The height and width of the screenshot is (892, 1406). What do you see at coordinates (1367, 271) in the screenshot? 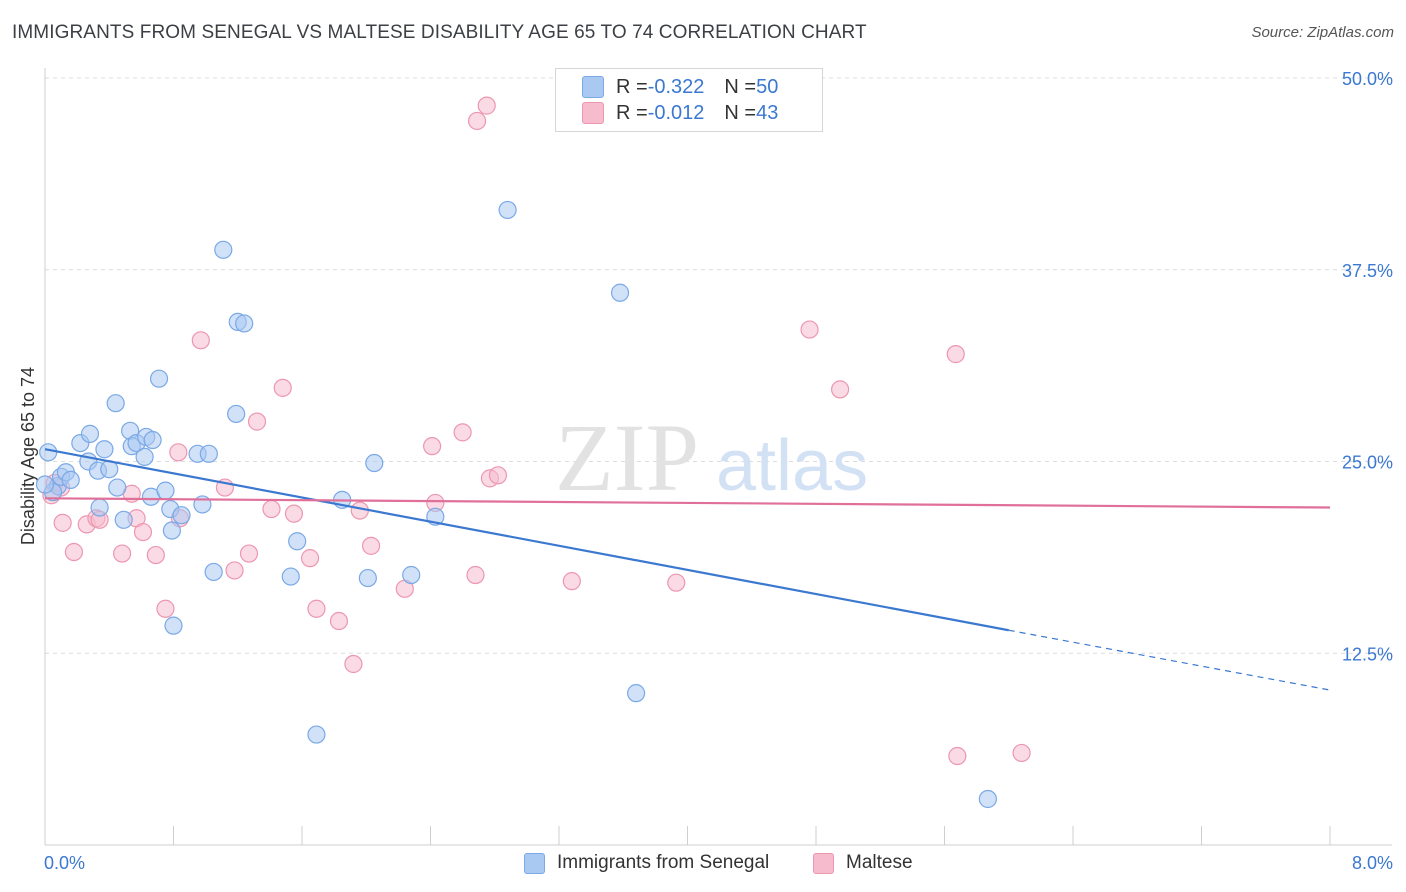
I see `y-tick-label: 37.5%` at bounding box center [1367, 271].